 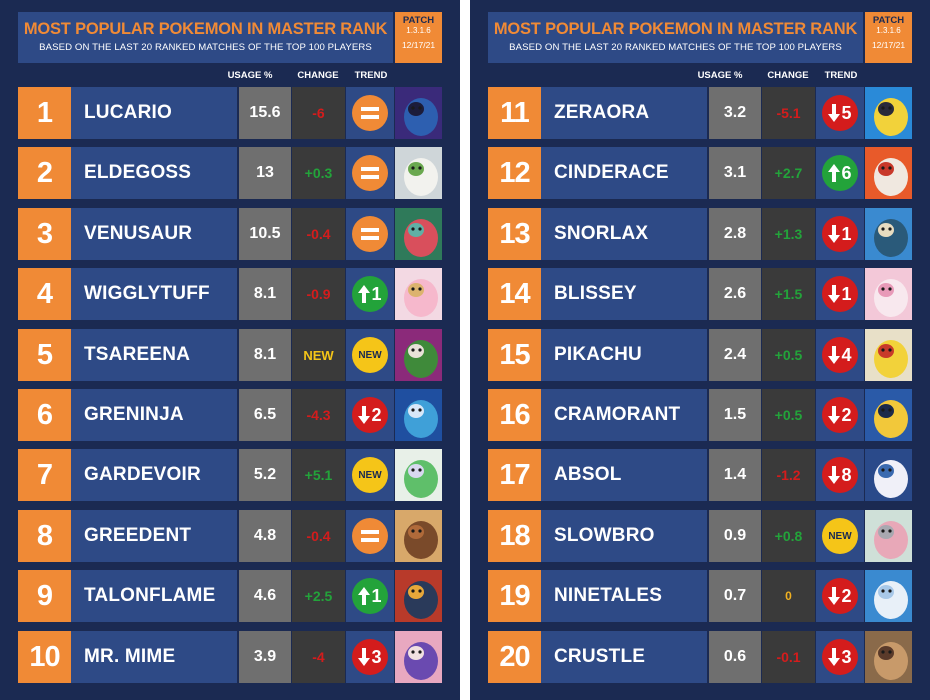 What do you see at coordinates (418, 294) in the screenshot?
I see `wigglytuff-icon` at bounding box center [418, 294].